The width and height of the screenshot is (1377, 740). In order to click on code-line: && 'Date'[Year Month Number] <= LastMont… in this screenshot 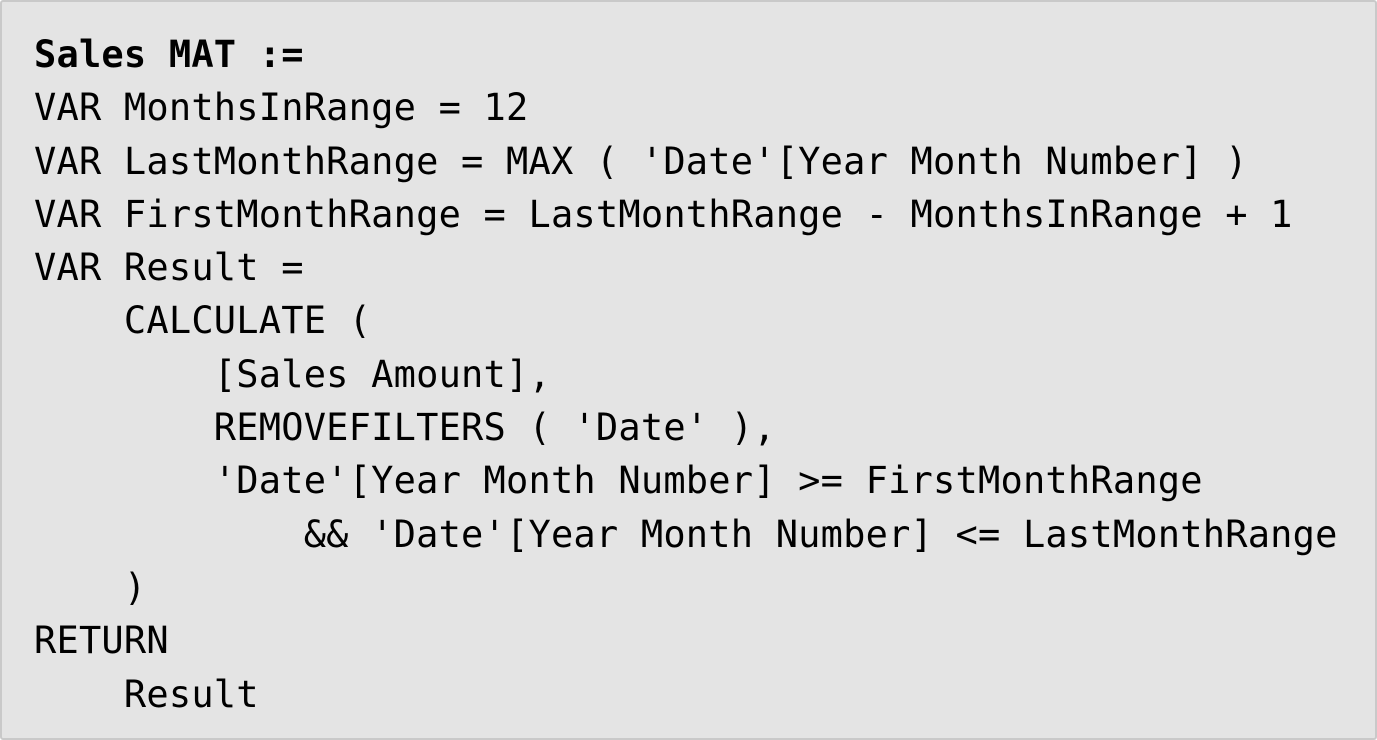, I will do `click(686, 534)`.